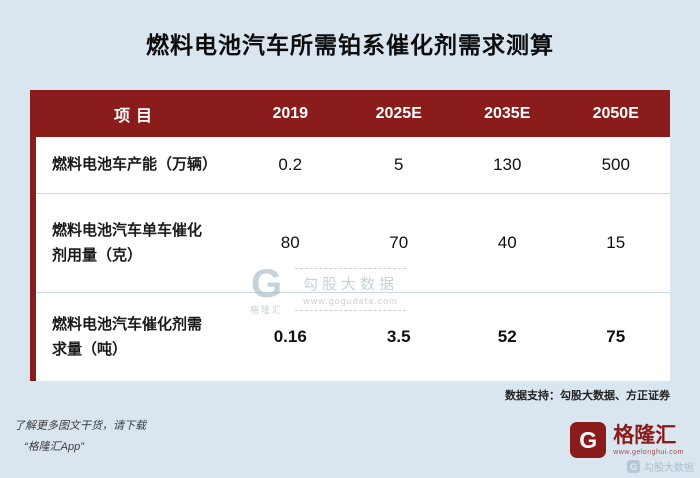  What do you see at coordinates (54, 446) in the screenshot?
I see `promo-line-2: “格隆汇App”` at bounding box center [54, 446].